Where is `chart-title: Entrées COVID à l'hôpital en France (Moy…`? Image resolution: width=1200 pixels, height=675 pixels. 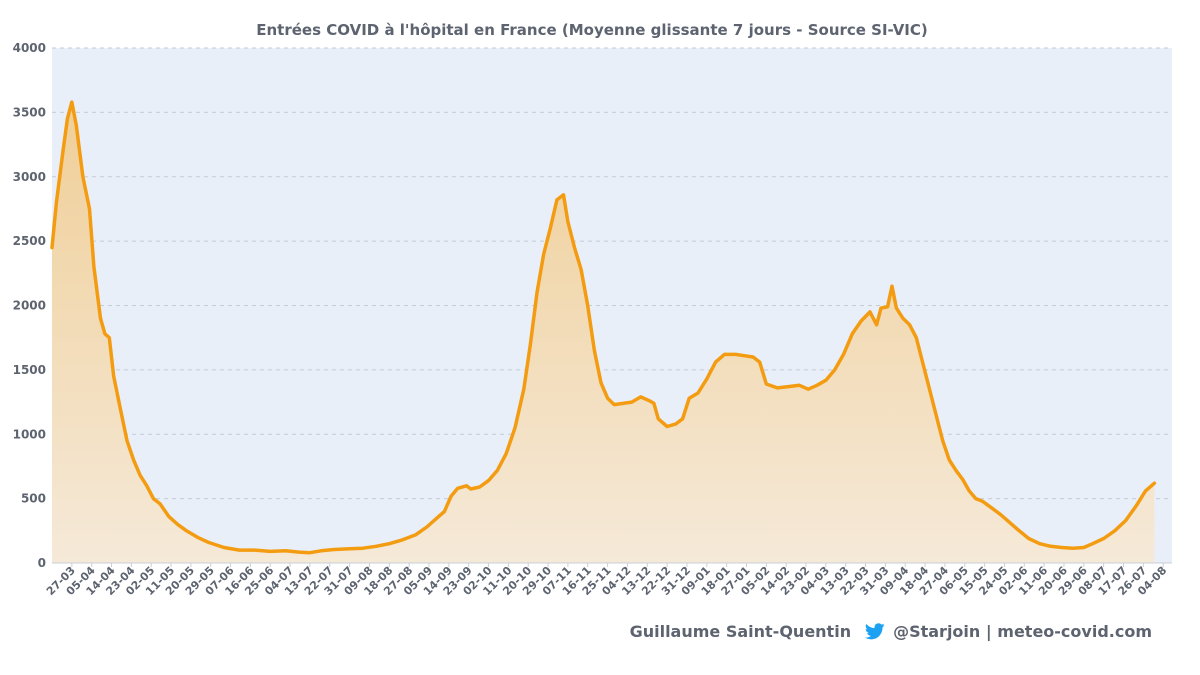 chart-title: Entrées COVID à l'hôpital en France (Moy… is located at coordinates (592, 30).